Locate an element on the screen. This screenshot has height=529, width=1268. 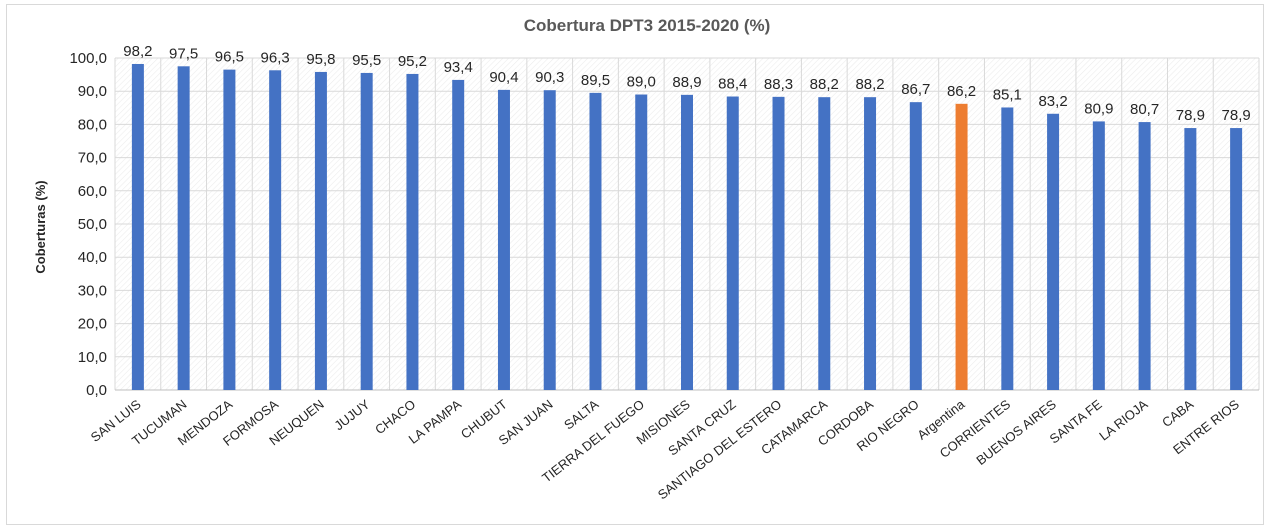
data-label: 93,4 is located at coordinates (458, 67).